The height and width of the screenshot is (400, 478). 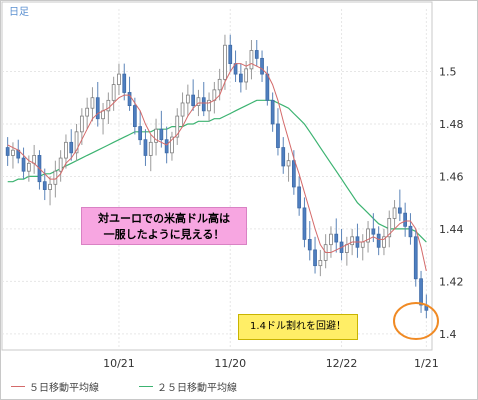 What do you see at coordinates (164, 234) in the screenshot?
I see `annotation-main-line2: 一服したように見える！` at bounding box center [164, 234].